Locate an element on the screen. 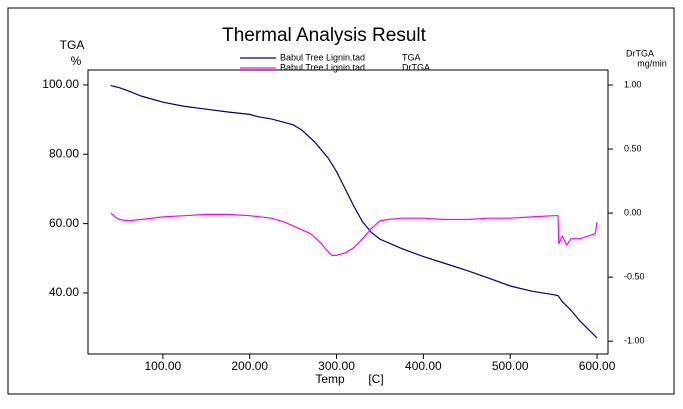 This screenshot has height=409, width=683. x-tick-label: 600.00 is located at coordinates (597, 366).